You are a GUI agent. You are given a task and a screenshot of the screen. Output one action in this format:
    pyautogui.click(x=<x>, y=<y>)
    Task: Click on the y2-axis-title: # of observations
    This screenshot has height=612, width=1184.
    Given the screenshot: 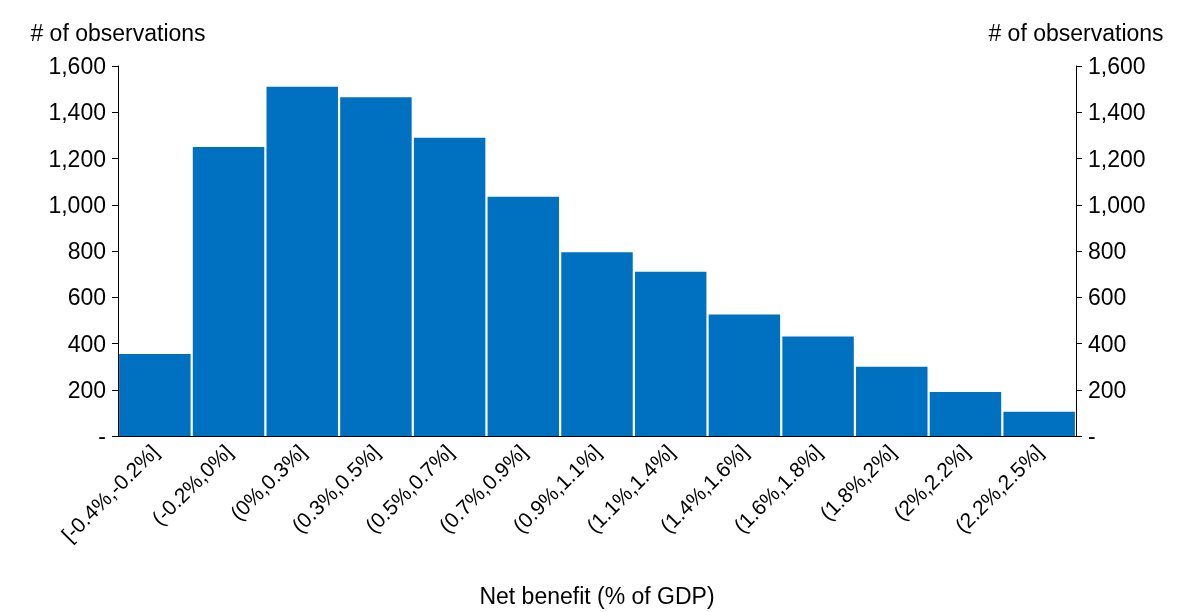 What is the action you would take?
    pyautogui.click(x=1076, y=32)
    